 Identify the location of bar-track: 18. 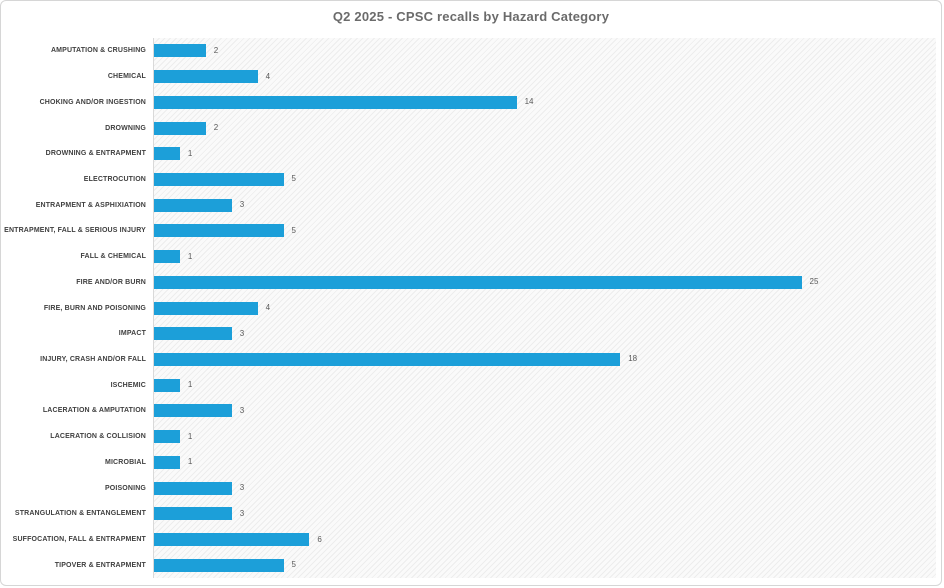
(543, 360).